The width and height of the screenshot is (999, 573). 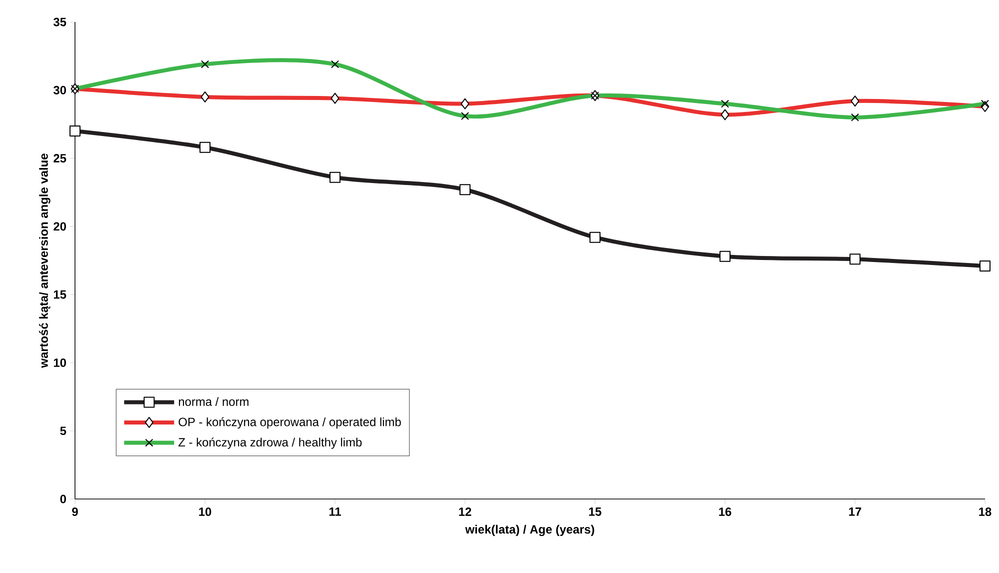 What do you see at coordinates (60, 158) in the screenshot?
I see `y-tick-label: 25` at bounding box center [60, 158].